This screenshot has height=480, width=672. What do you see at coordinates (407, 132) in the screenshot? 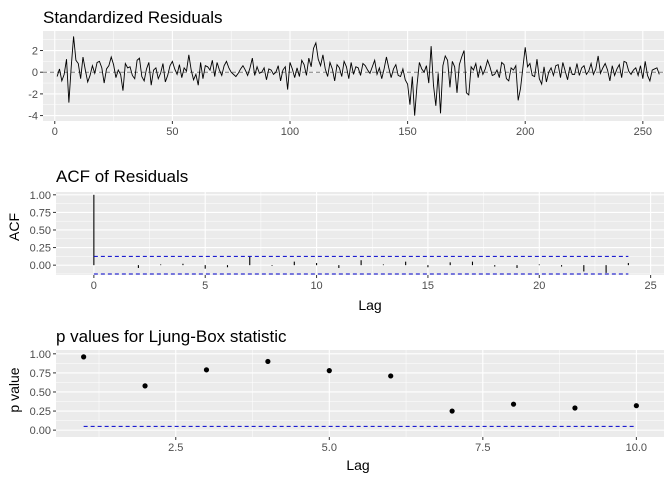
I see `residuals-x-tick-label: 150` at bounding box center [407, 132].